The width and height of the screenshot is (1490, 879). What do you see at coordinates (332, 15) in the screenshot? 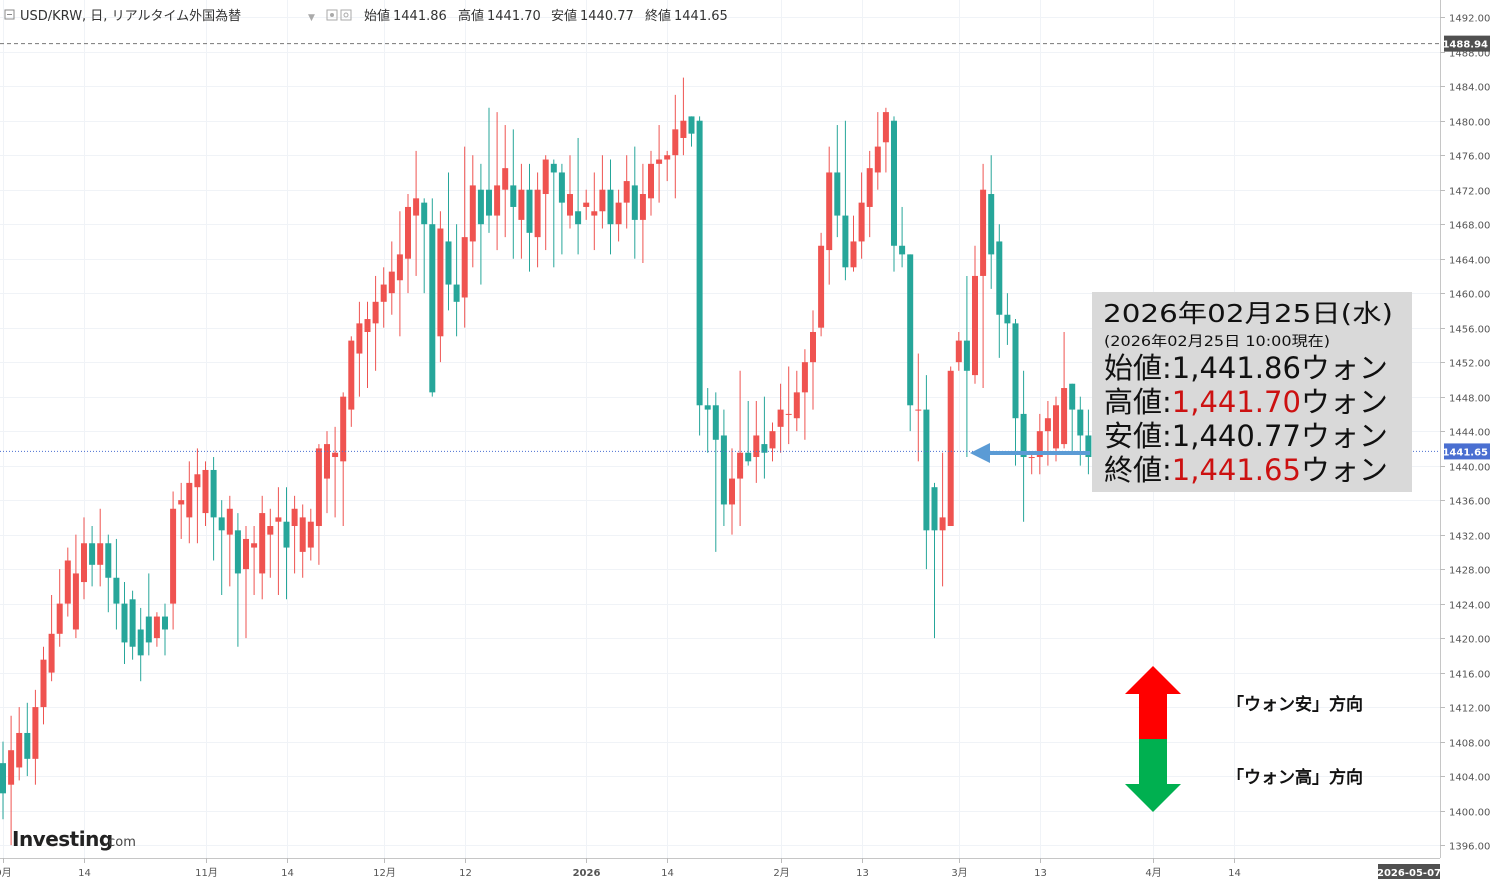
I see `eye-icon` at bounding box center [332, 15].